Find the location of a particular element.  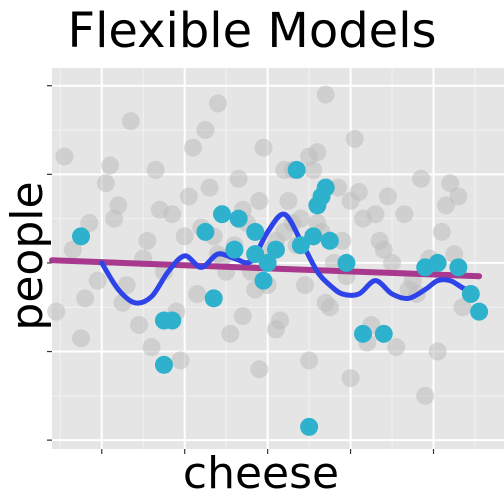

y-axis-title: people is located at coordinates (27, 255).